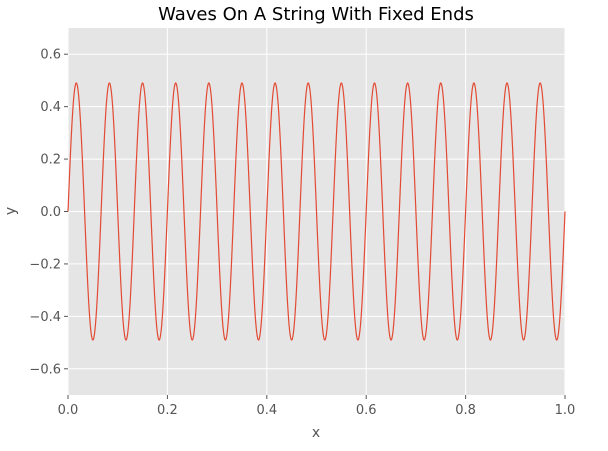  Describe the element at coordinates (167, 410) in the screenshot. I see `x-tick-label-1: 0.2` at that location.